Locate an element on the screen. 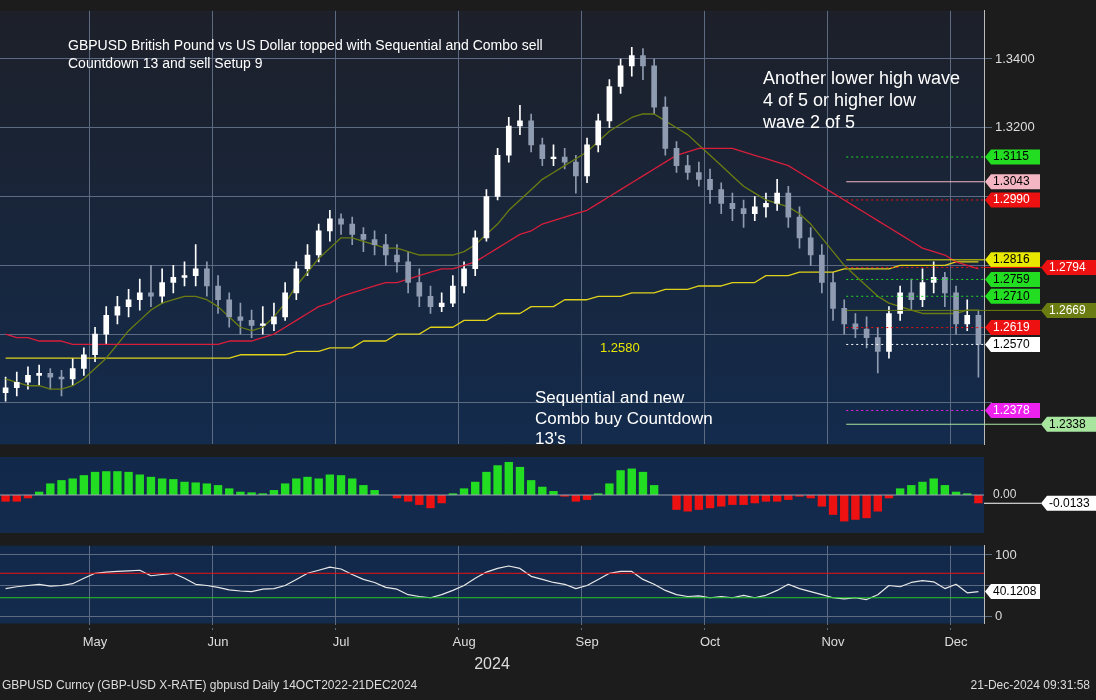  ref-line-label: 1.2990 is located at coordinates (1012, 199).